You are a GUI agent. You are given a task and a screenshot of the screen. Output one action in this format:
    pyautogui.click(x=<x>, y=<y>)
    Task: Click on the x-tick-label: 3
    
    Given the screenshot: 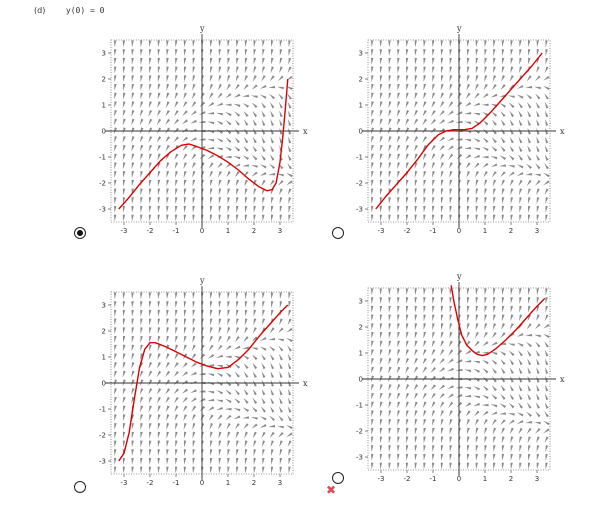 What is the action you would take?
    pyautogui.click(x=280, y=231)
    